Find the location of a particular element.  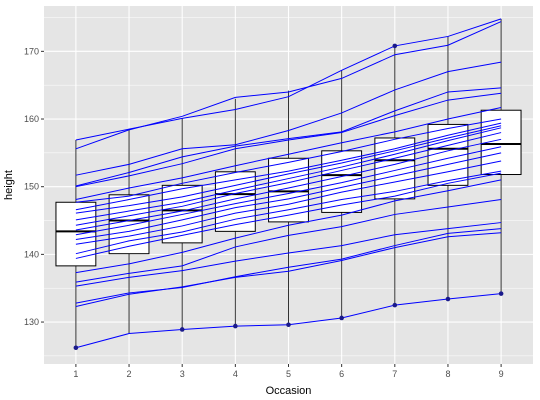

x-tick-label: 4 is located at coordinates (235, 374).